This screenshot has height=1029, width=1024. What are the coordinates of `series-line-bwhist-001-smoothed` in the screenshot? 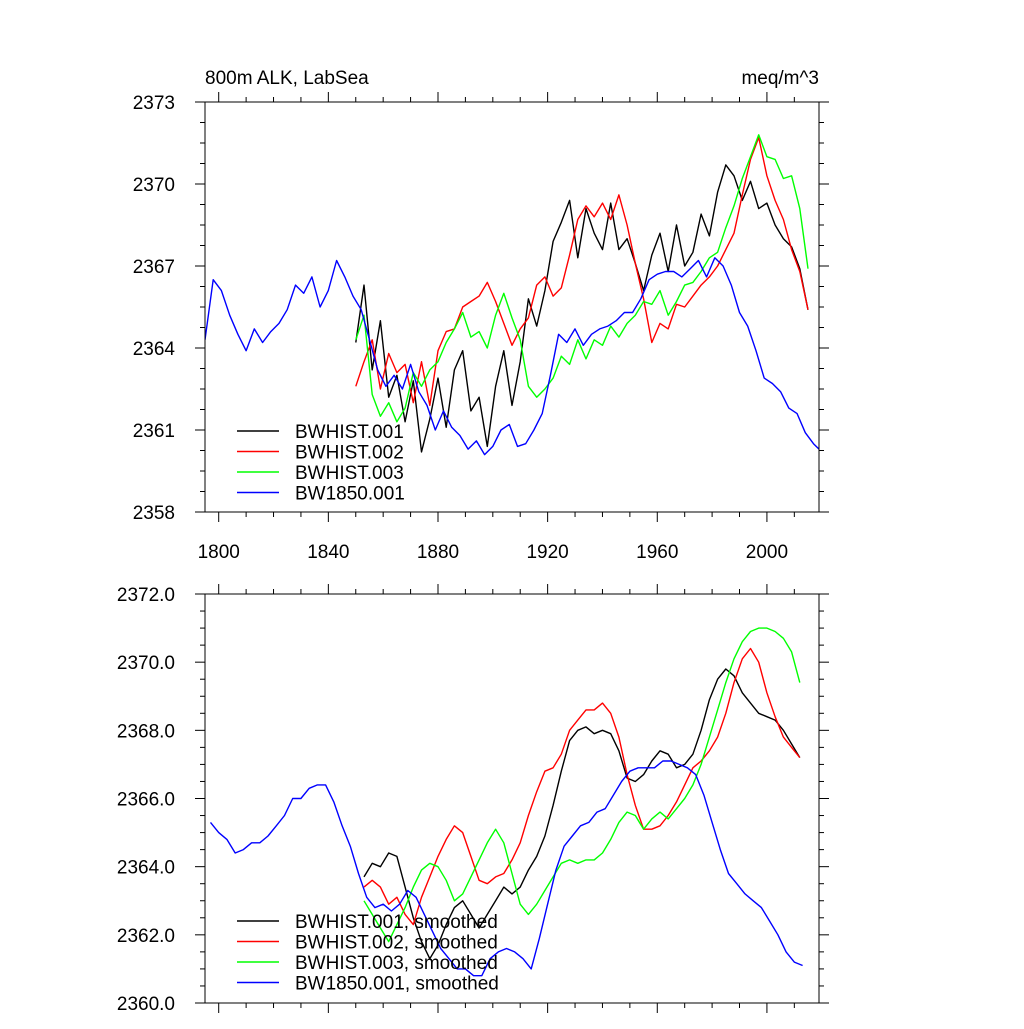 It's located at (582, 814).